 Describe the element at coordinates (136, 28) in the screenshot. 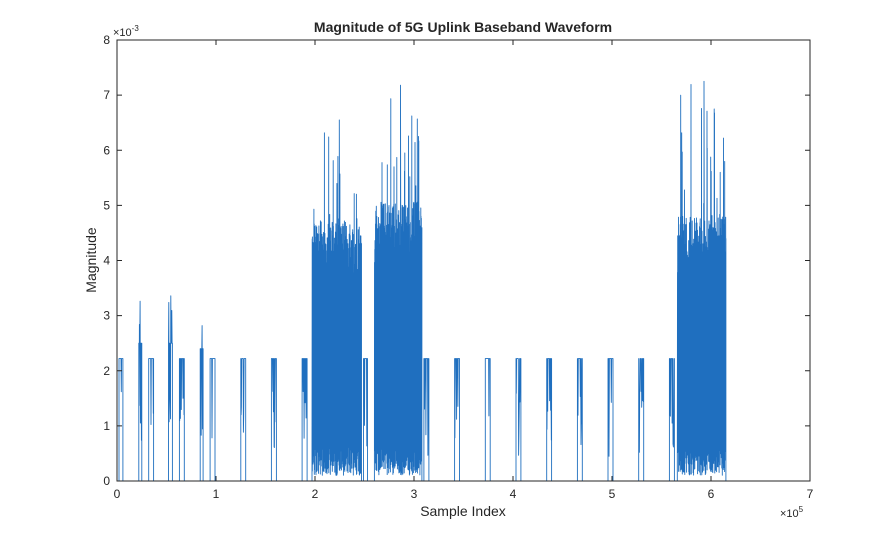

I see `y-exponent-power: -3` at that location.